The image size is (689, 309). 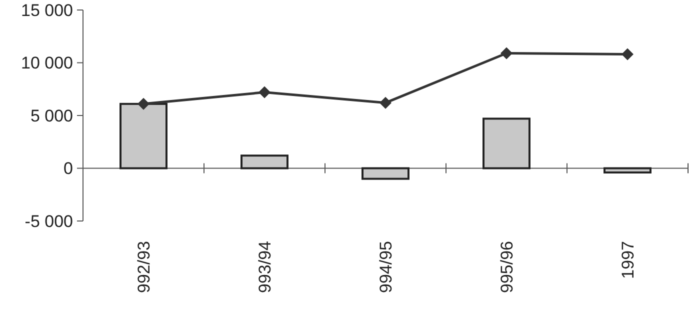 I want to click on y-tick-label: -5 000, so click(x=48, y=221).